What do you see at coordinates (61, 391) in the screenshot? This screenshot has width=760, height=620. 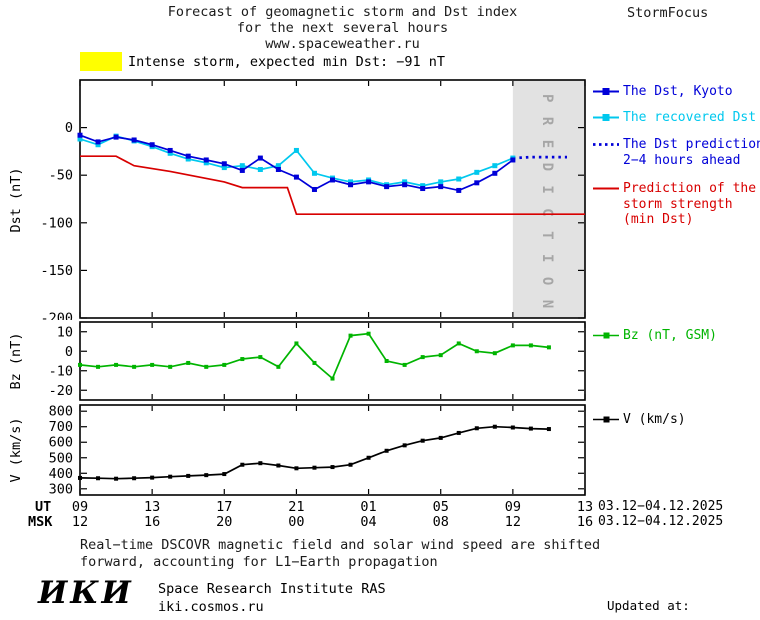 I see `ytick-label: -20` at bounding box center [61, 391].